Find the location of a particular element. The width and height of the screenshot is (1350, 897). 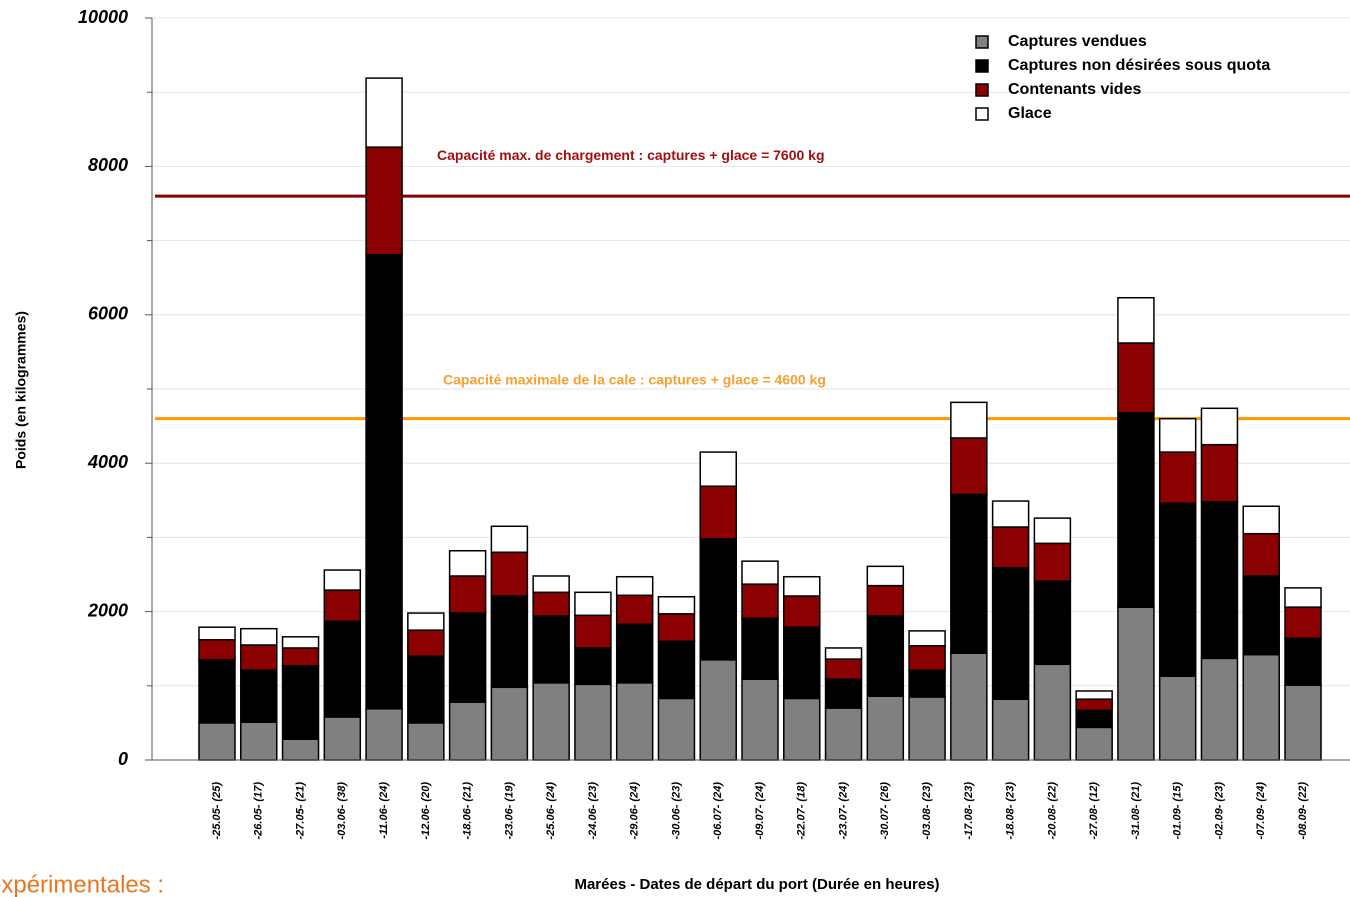

x-tick-label: -27.05- (21) is located at coordinates (300, 811).